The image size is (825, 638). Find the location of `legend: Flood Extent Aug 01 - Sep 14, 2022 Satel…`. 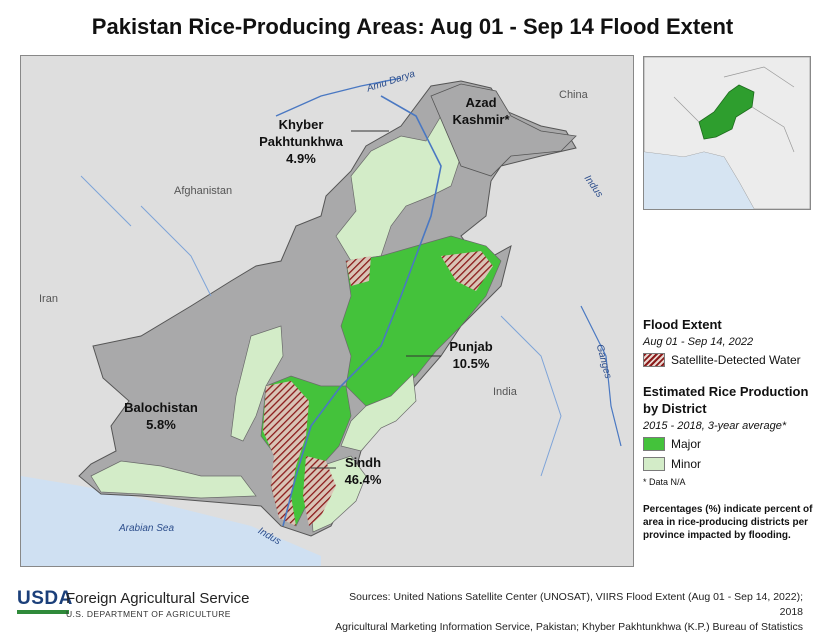

legend: Flood Extent Aug 01 - Sep 14, 2022 Satel… is located at coordinates (733, 429).